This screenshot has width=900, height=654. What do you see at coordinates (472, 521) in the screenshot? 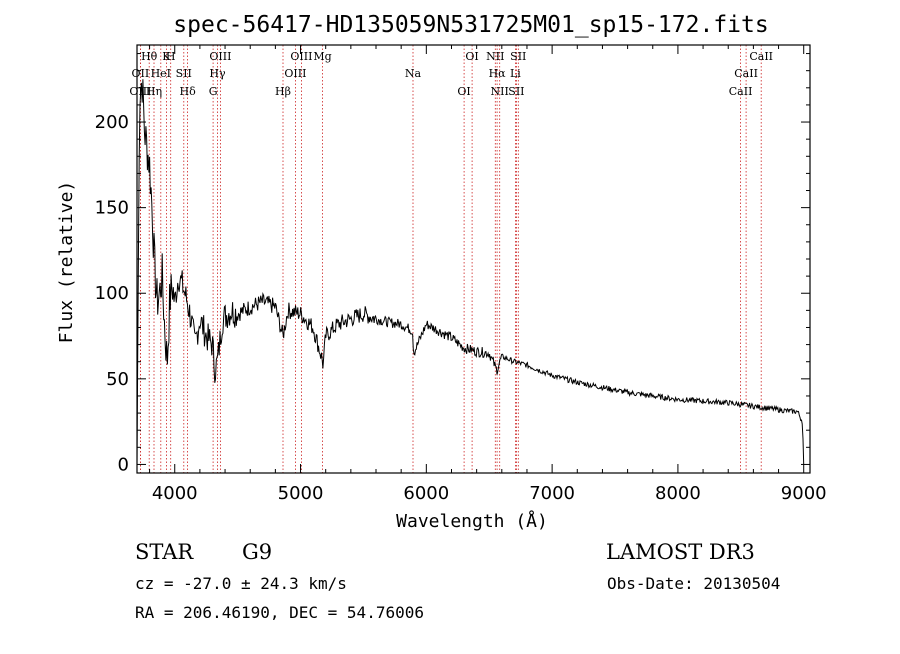
I see `x-axis-label: Wavelength (Å)` at bounding box center [472, 521].